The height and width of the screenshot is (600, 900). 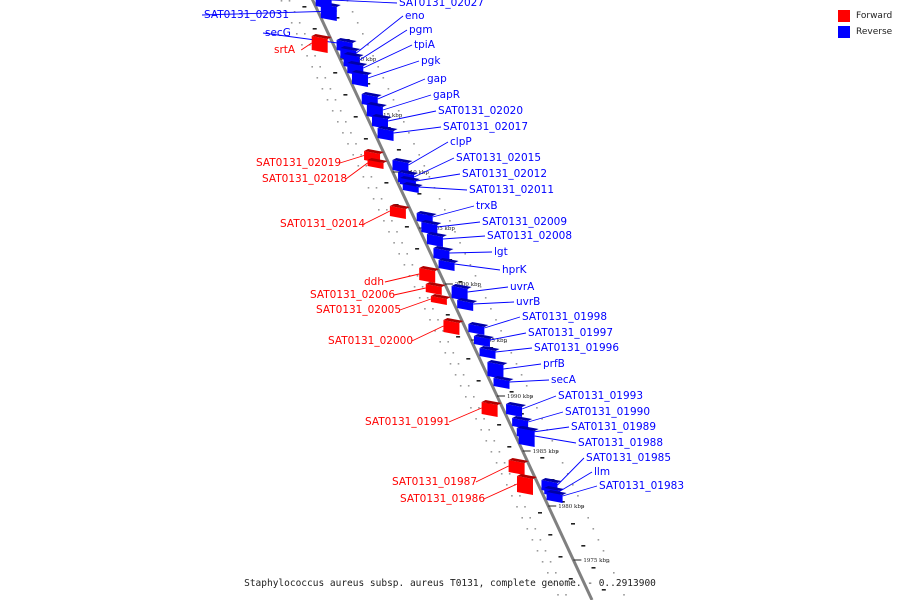 I want to click on gene-label: secA, so click(x=564, y=380).